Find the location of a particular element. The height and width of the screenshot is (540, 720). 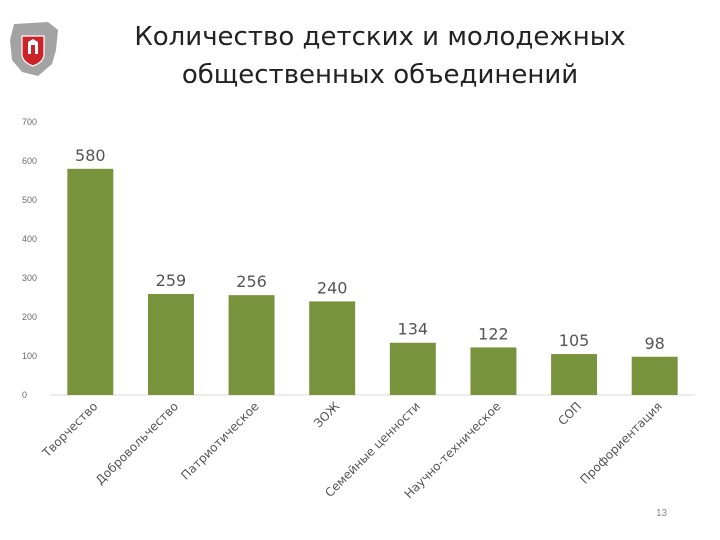

data-label: 122 is located at coordinates (493, 333).